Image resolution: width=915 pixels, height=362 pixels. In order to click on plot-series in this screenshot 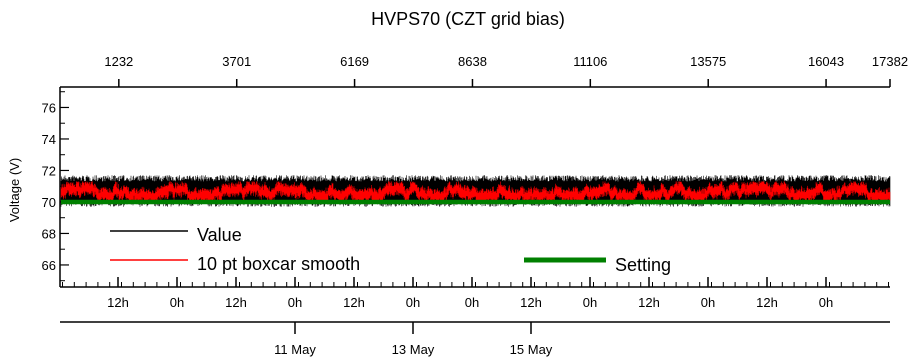, I will do `click(475, 191)`.